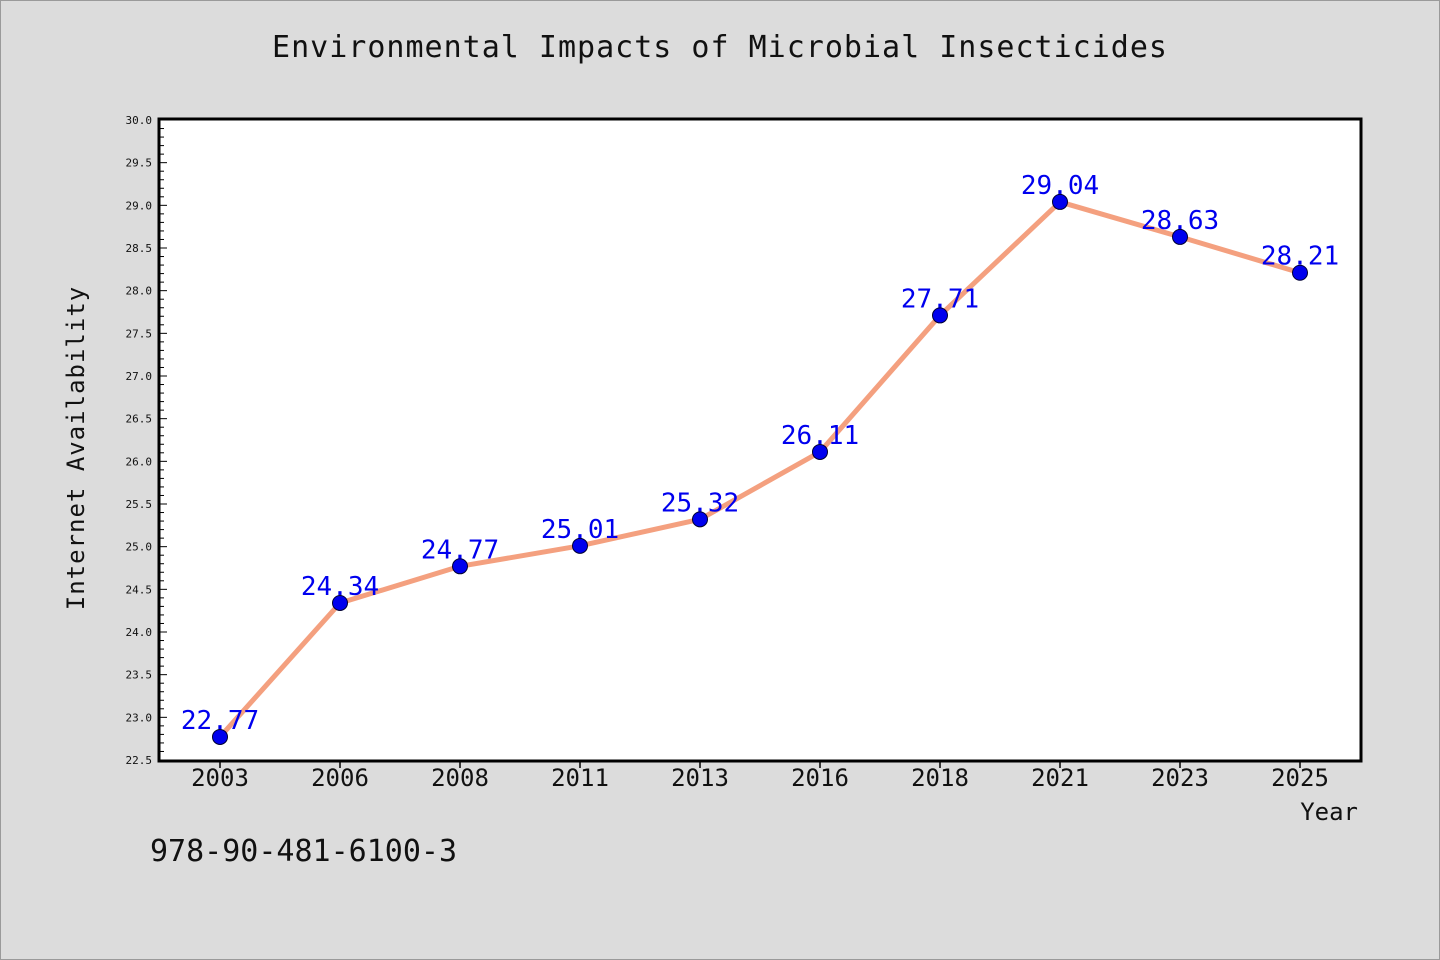 The width and height of the screenshot is (1440, 960). What do you see at coordinates (1300, 257) in the screenshot?
I see `data-label: 28.21` at bounding box center [1300, 257].